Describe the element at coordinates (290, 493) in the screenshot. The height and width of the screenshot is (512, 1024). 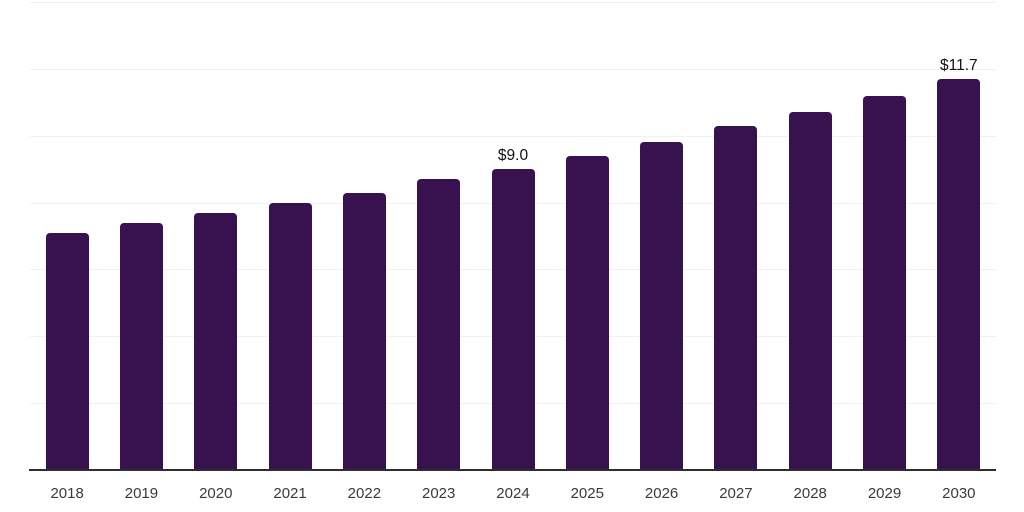
I see `x-tick-2021: 2021` at that location.